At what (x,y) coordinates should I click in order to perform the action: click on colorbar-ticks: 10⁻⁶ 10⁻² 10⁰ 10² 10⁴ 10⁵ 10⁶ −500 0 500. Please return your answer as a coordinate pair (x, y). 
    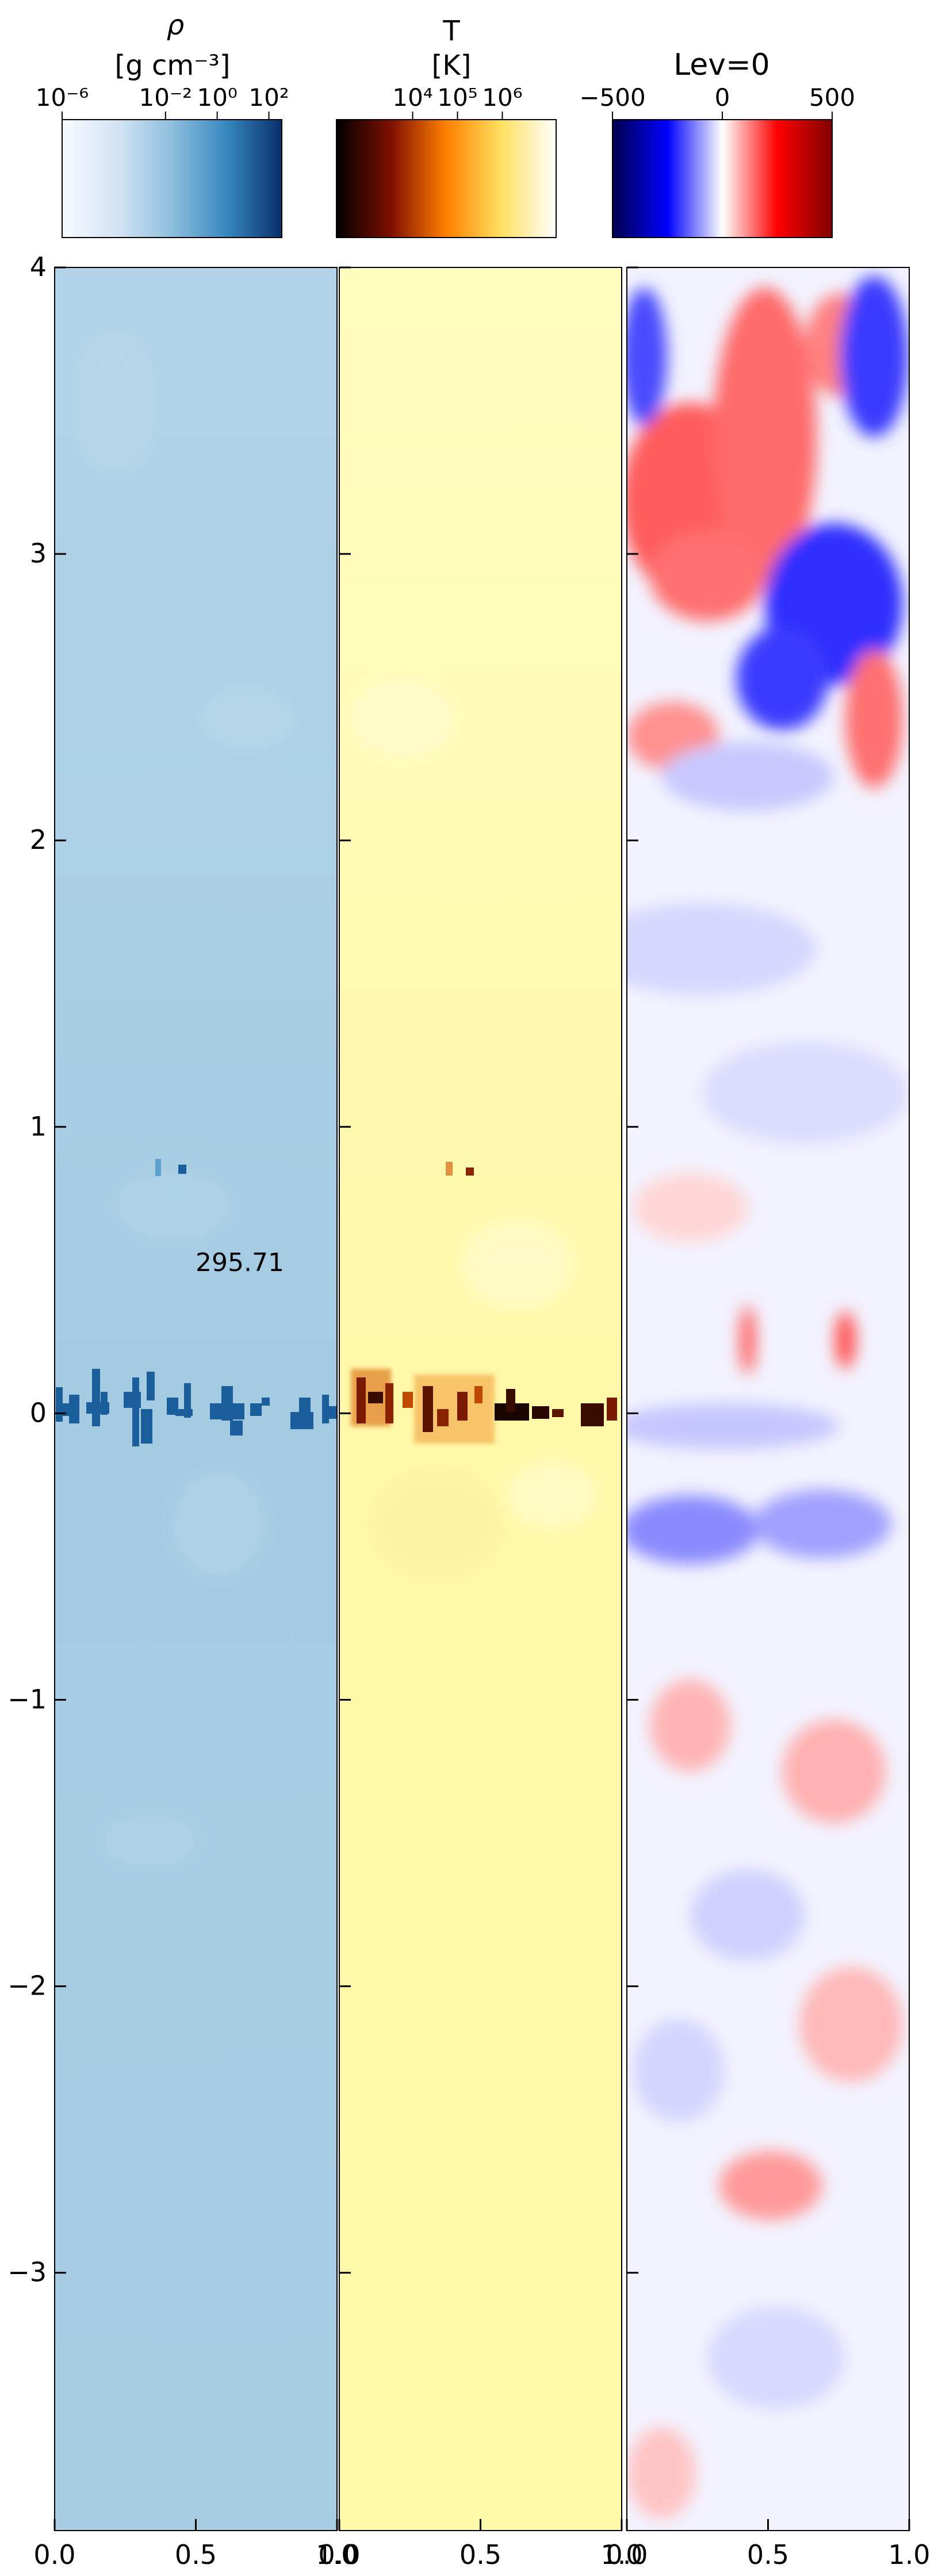
    Looking at the image, I should click on (445, 101).